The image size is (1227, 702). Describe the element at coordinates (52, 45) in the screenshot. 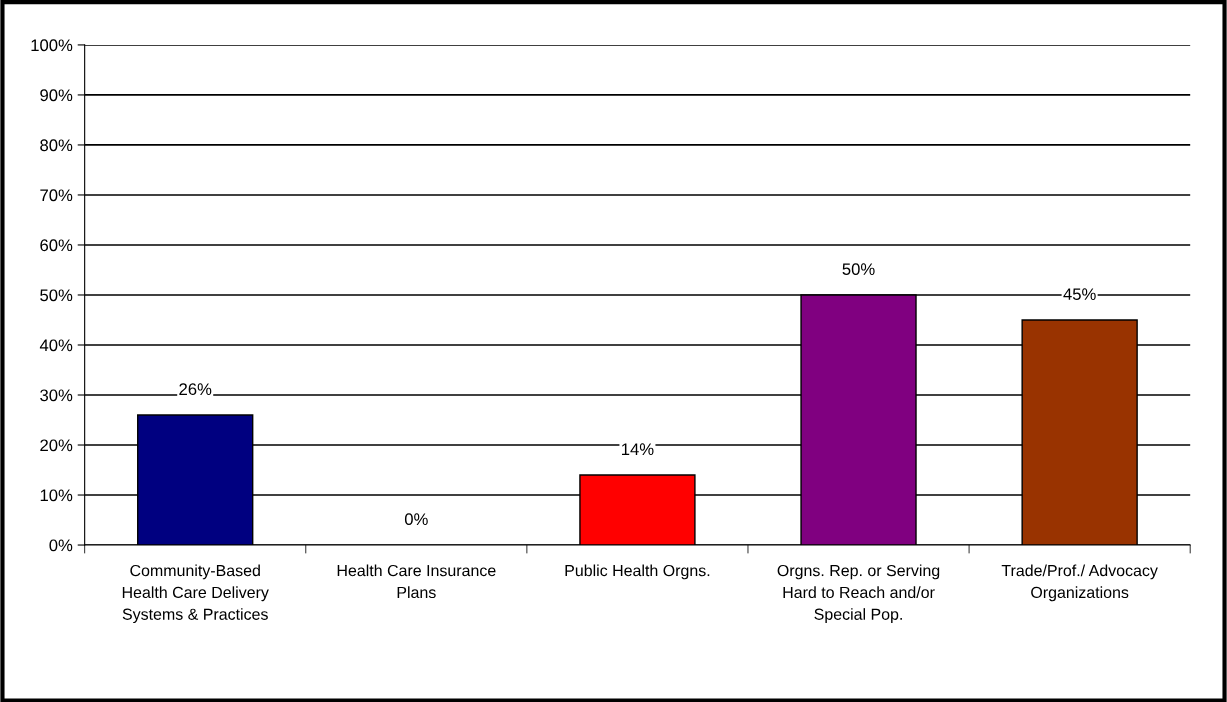

I see `y-tick-label: 100%` at that location.